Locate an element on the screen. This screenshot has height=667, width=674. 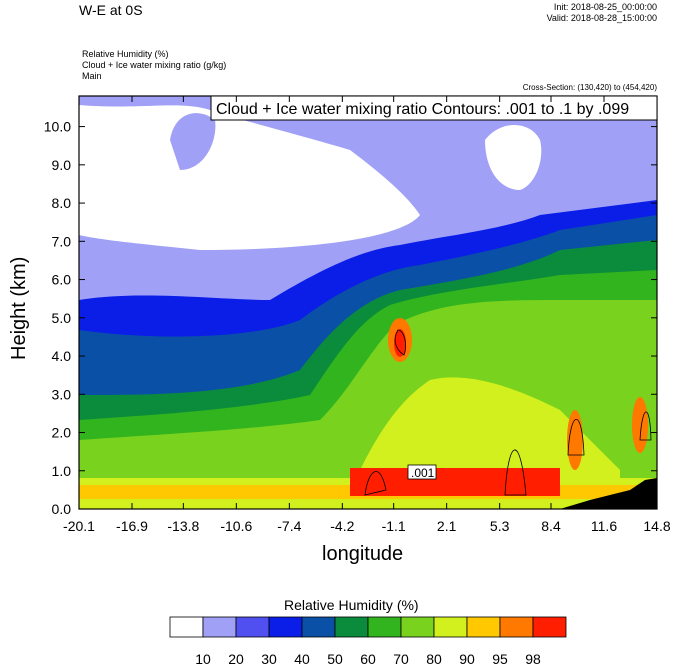
colorbar-label: 98 is located at coordinates (533, 659).